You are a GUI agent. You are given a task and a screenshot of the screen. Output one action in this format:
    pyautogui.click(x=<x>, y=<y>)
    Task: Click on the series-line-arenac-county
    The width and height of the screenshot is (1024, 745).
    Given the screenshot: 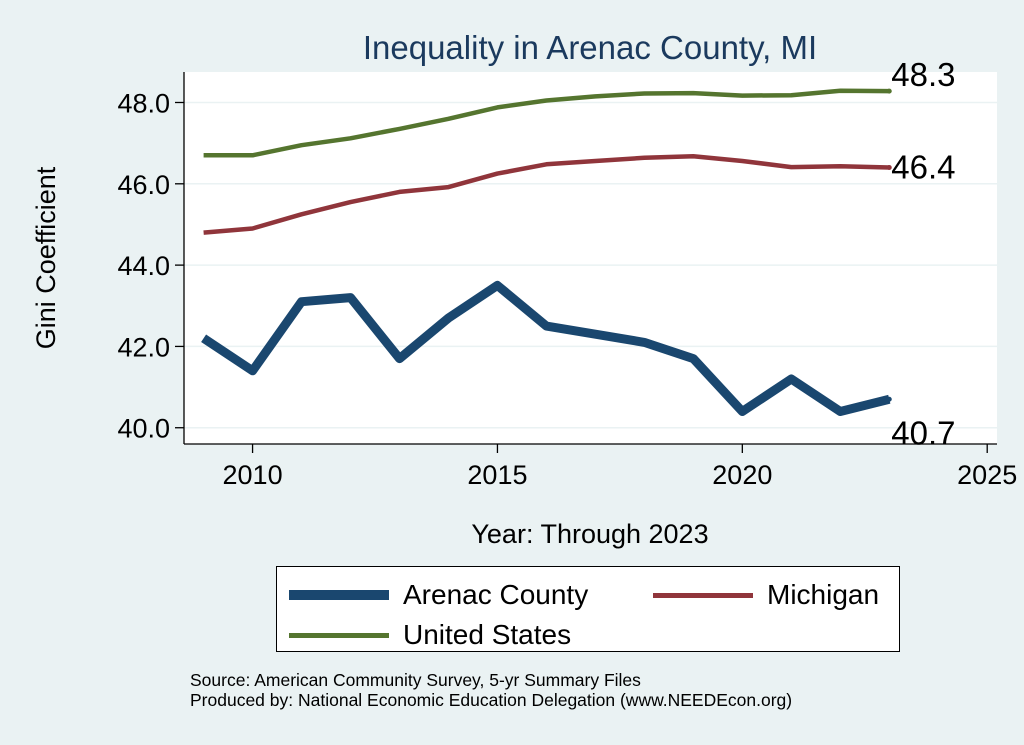 What is the action you would take?
    pyautogui.click(x=546, y=348)
    